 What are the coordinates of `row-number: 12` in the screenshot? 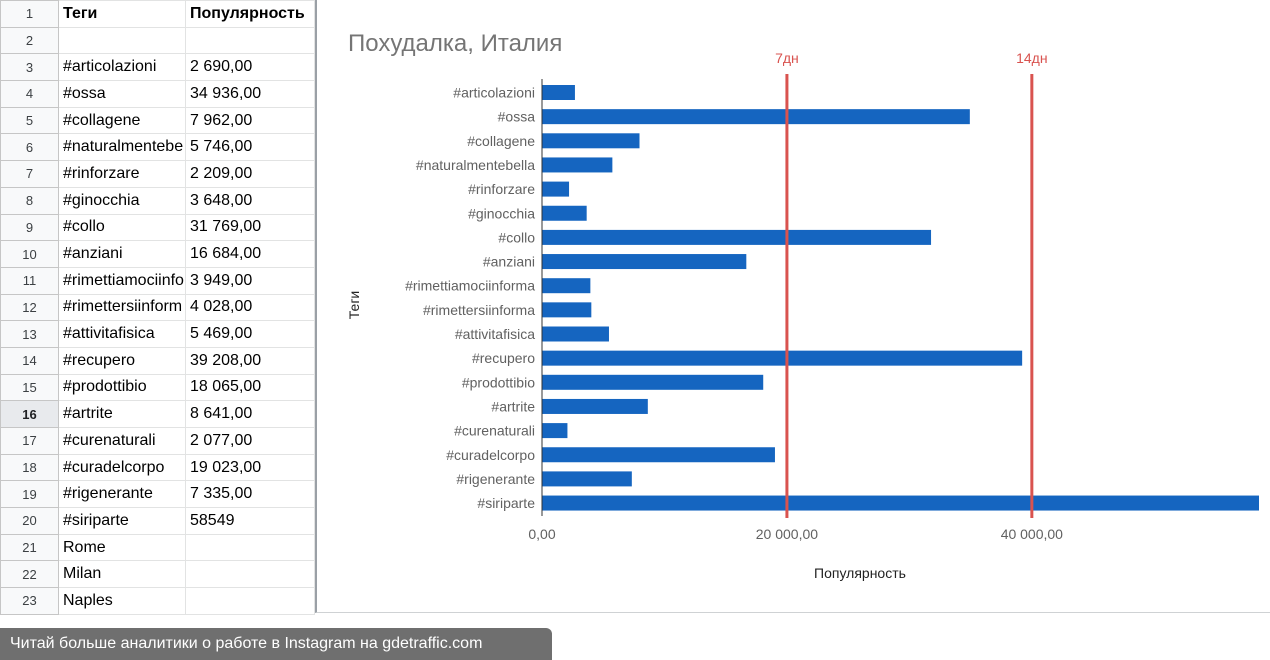 It's located at (29, 307).